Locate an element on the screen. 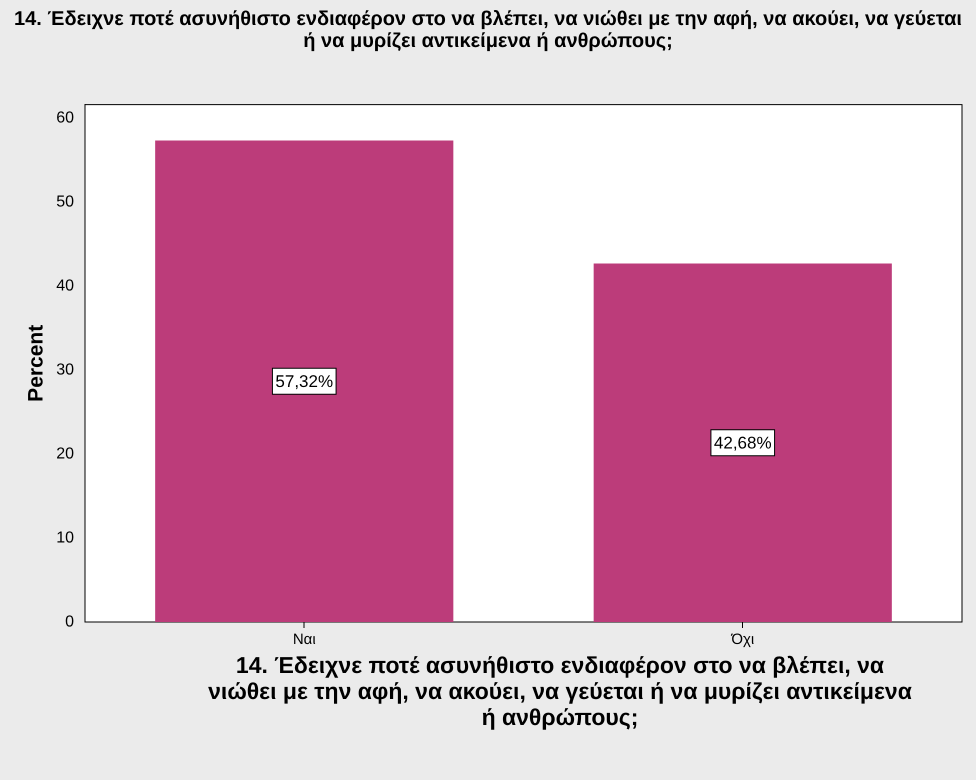 The height and width of the screenshot is (780, 976). y-axis-title: Percent is located at coordinates (36, 363).